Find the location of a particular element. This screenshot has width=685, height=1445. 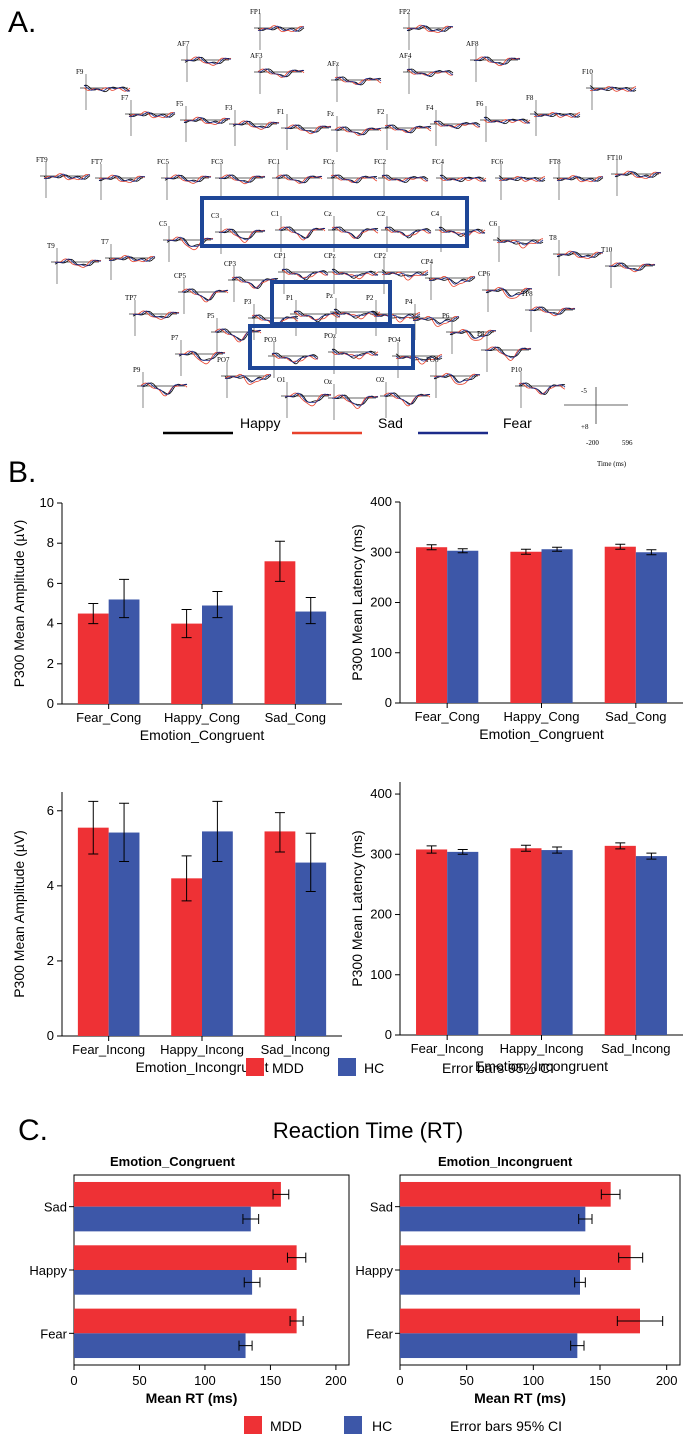

x-axis-title: Mean RT (ms) is located at coordinates (192, 1398).